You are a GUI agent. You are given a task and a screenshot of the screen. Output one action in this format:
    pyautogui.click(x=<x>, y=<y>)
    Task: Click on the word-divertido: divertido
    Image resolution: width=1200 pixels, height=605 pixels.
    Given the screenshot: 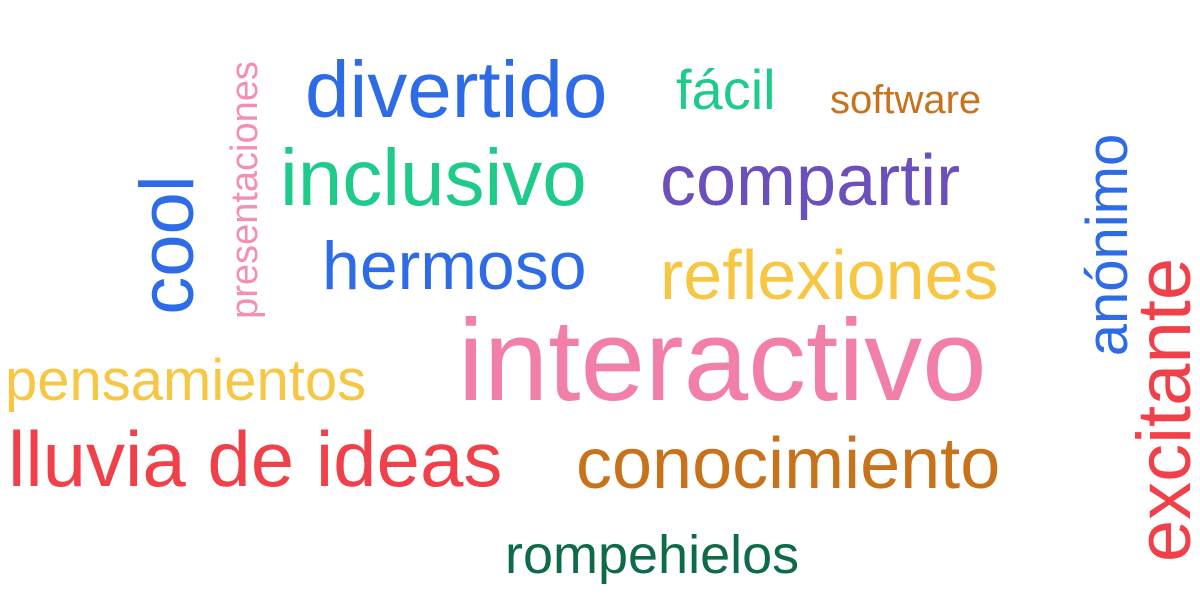 What is the action you would take?
    pyautogui.click(x=456, y=89)
    